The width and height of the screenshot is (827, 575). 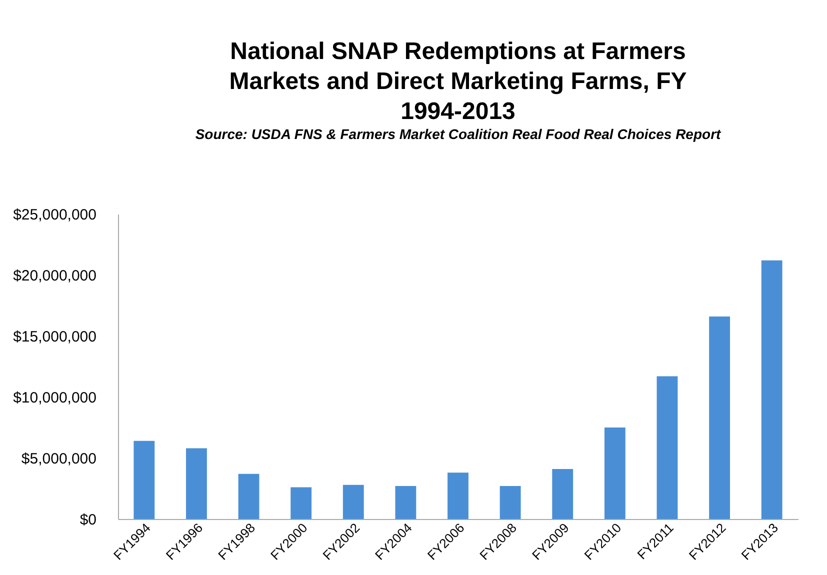 I want to click on y-tick-label: $15,000,000, so click(x=54, y=337).